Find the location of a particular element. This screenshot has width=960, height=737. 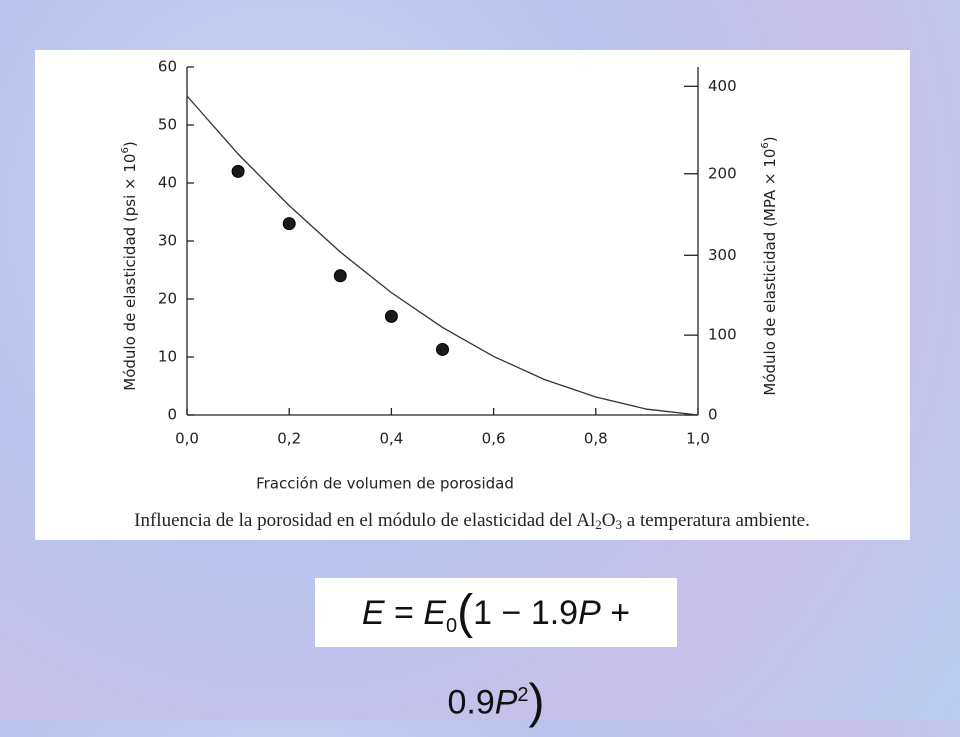

x-tick-label: 0,8 is located at coordinates (596, 439).